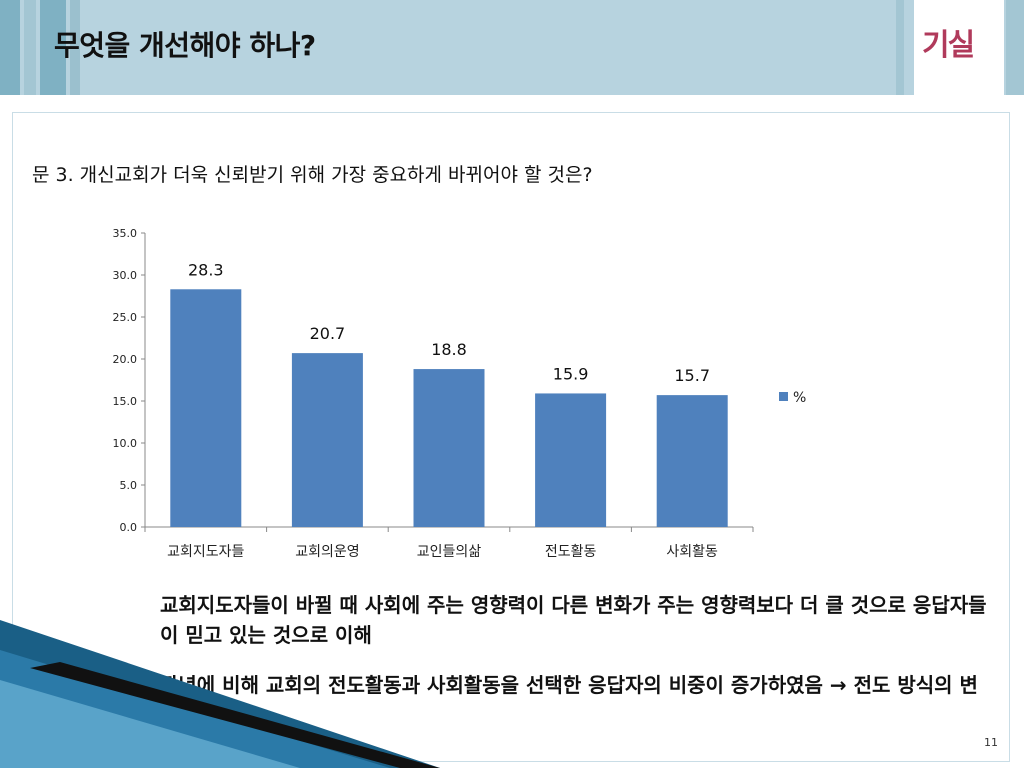 The width and height of the screenshot is (1024, 768). I want to click on y-tick-label: 25.0, so click(125, 317).